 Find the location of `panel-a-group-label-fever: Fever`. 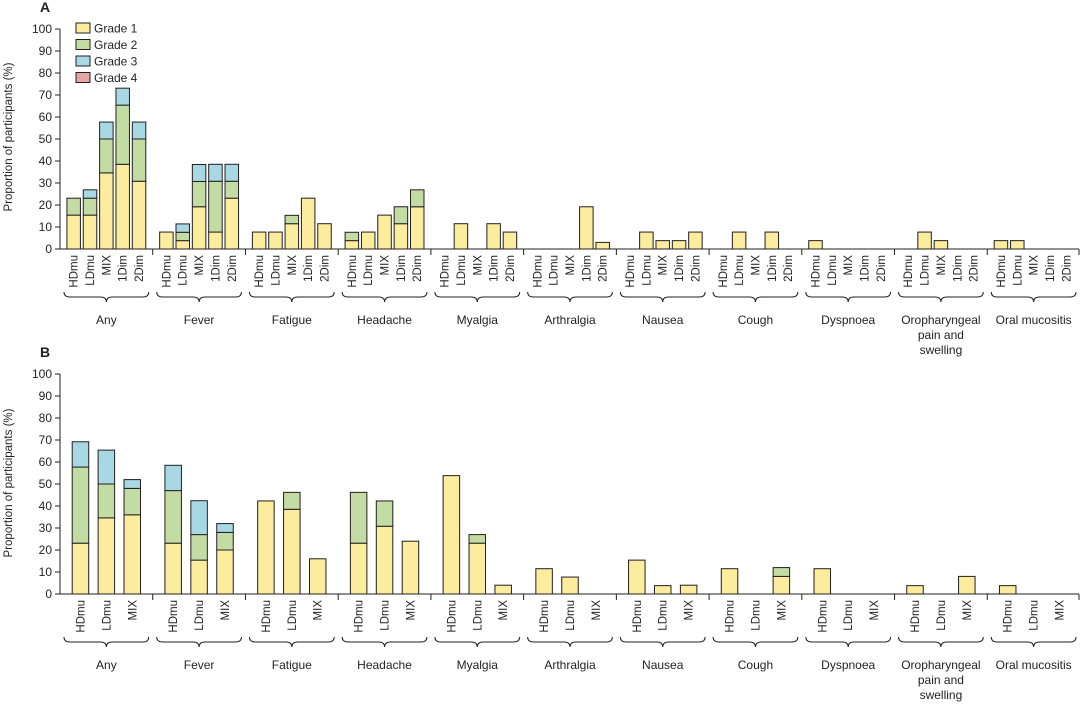

panel-a-group-label-fever: Fever is located at coordinates (199, 320).